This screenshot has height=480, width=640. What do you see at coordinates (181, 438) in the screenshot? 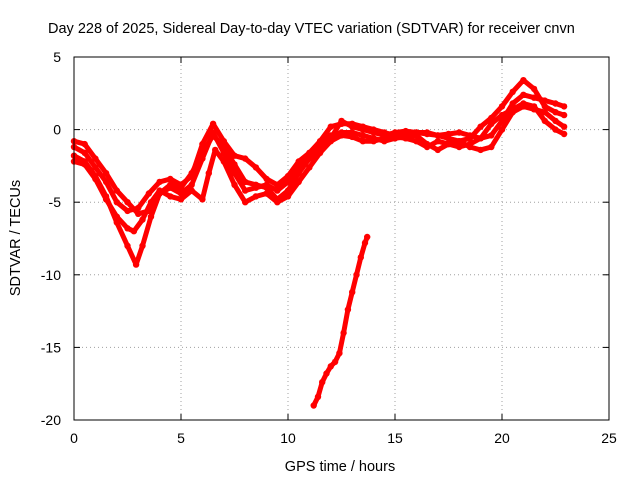
I see `x-tick-label: 5` at bounding box center [181, 438].